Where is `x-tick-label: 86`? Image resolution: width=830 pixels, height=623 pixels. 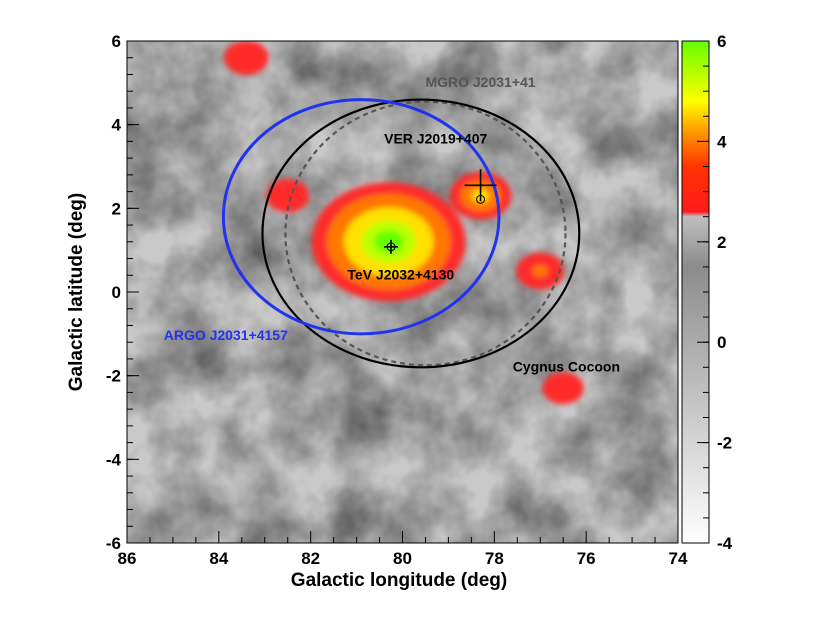
x-tick-label: 86 is located at coordinates (127, 558).